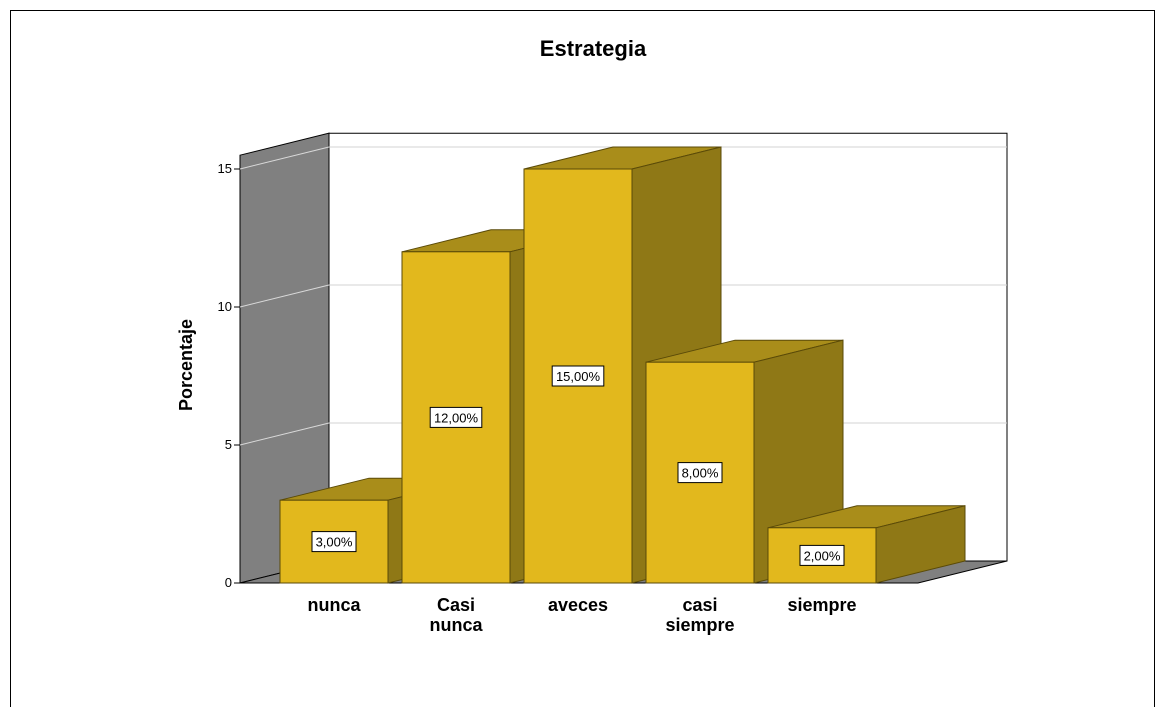  I want to click on y-tick-label: 15, so click(225, 168).